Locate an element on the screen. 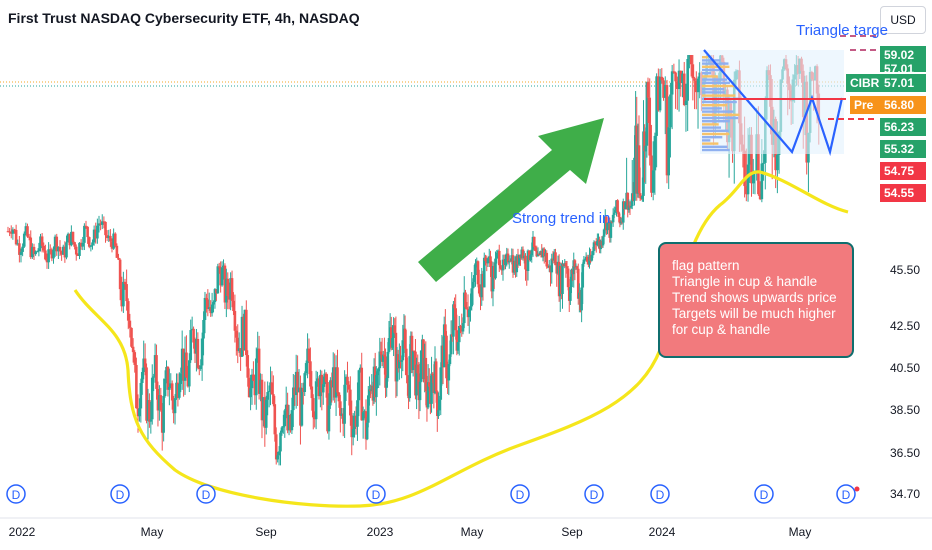 The image size is (932, 550). callout-line: for cup & handle is located at coordinates (721, 329).